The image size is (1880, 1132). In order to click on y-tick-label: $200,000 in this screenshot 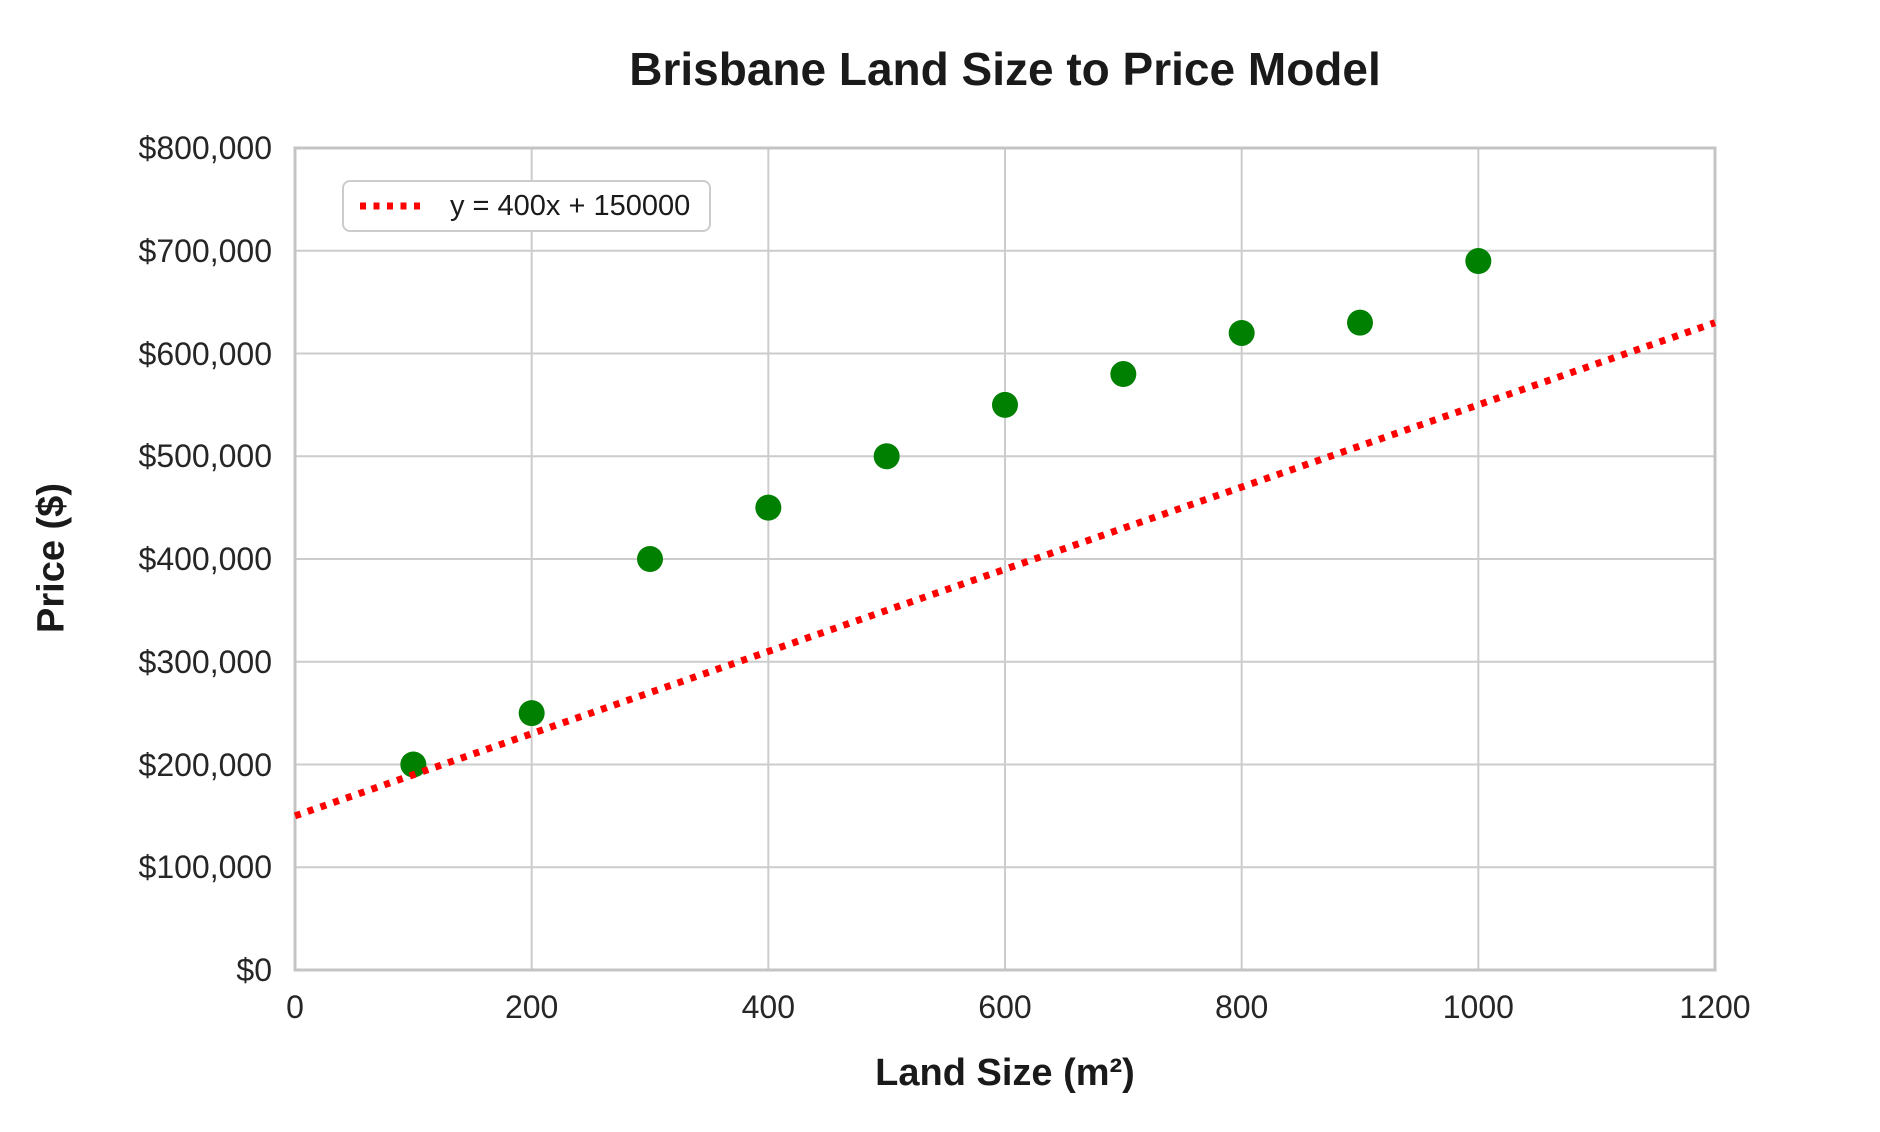, I will do `click(205, 764)`.